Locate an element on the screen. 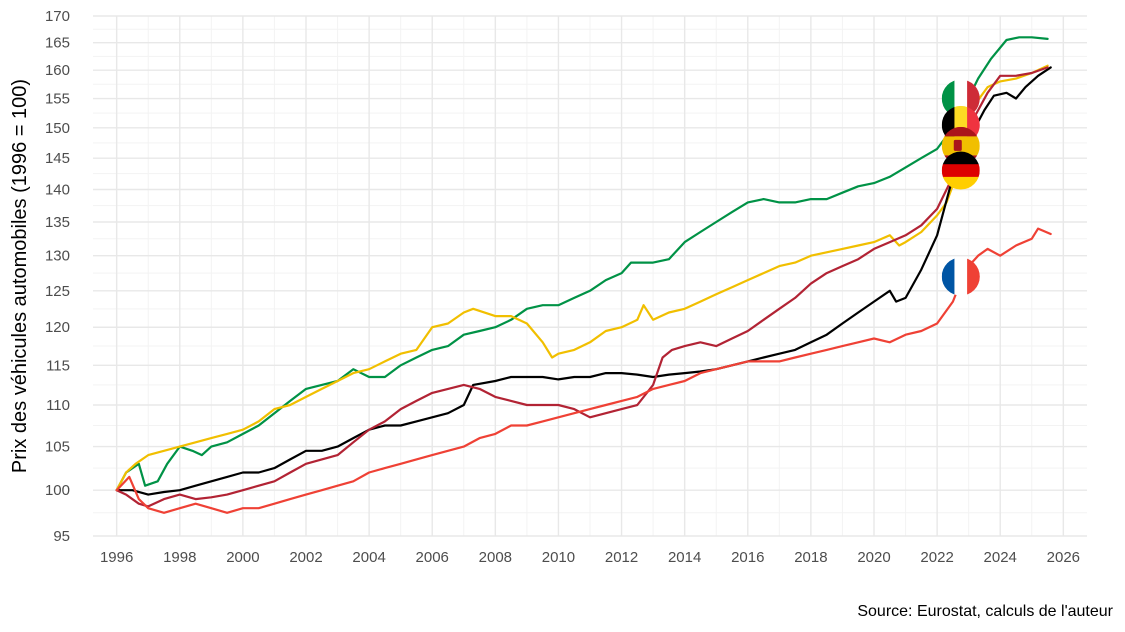  y-tick-label: 100 is located at coordinates (57, 490).